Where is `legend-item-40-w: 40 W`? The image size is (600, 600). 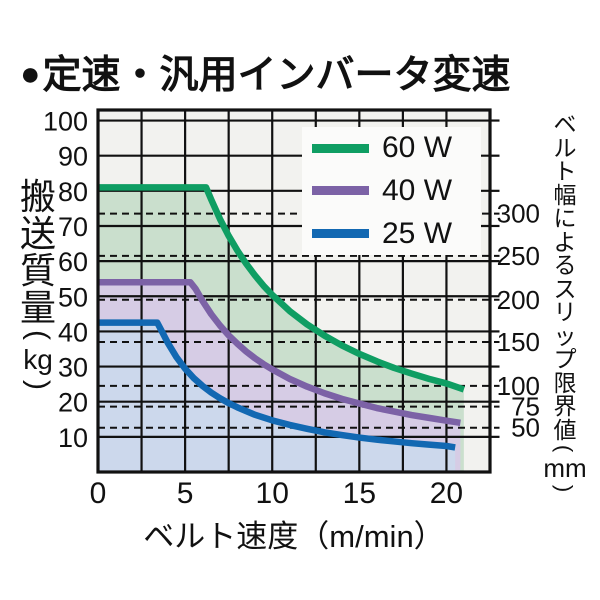 legend-item-40-w: 40 W is located at coordinates (391, 191).